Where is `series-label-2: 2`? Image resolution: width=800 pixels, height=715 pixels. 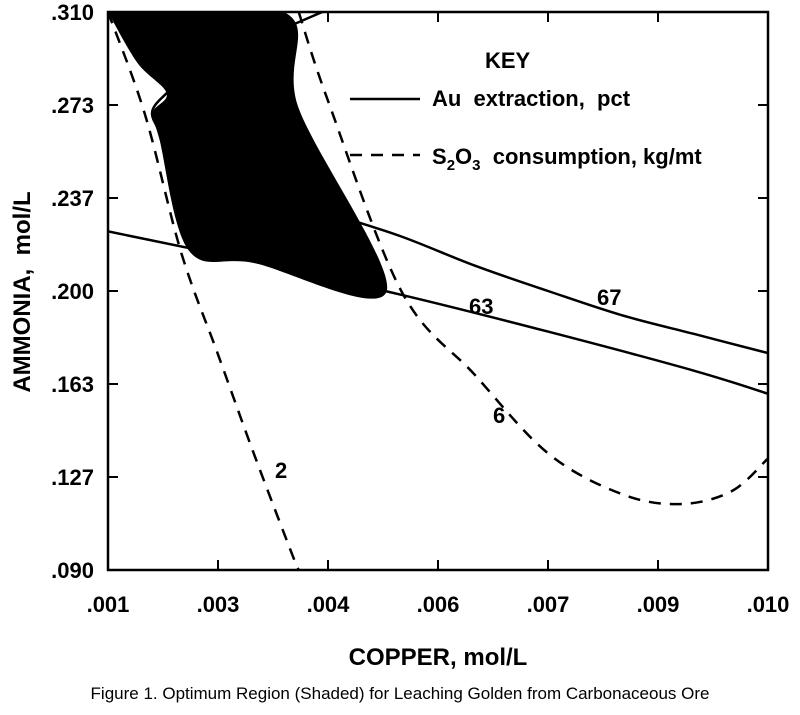
series-label-2: 2 is located at coordinates (281, 470).